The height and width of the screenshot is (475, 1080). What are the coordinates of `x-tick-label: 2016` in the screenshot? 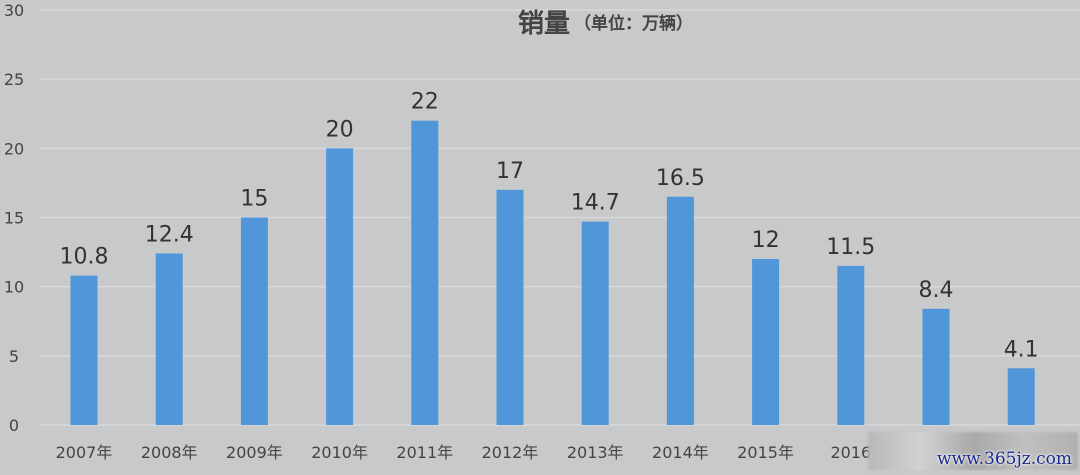 It's located at (850, 452).